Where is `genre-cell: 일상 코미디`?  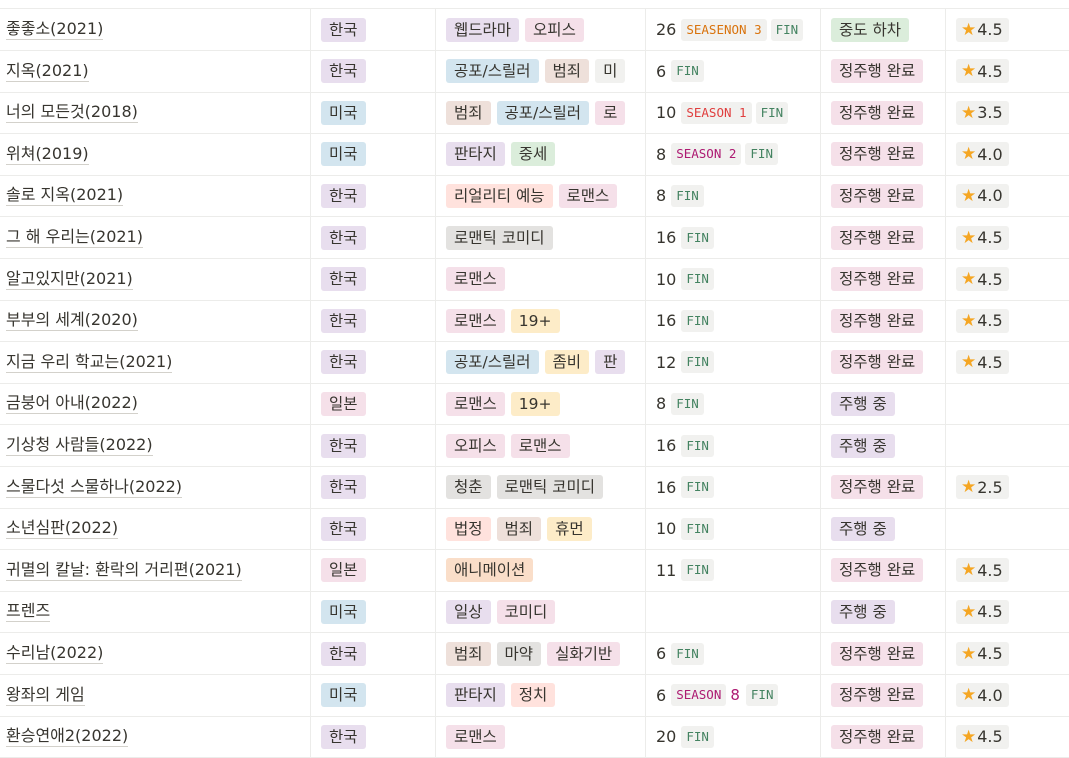
genre-cell: 일상 코미디 is located at coordinates (541, 612).